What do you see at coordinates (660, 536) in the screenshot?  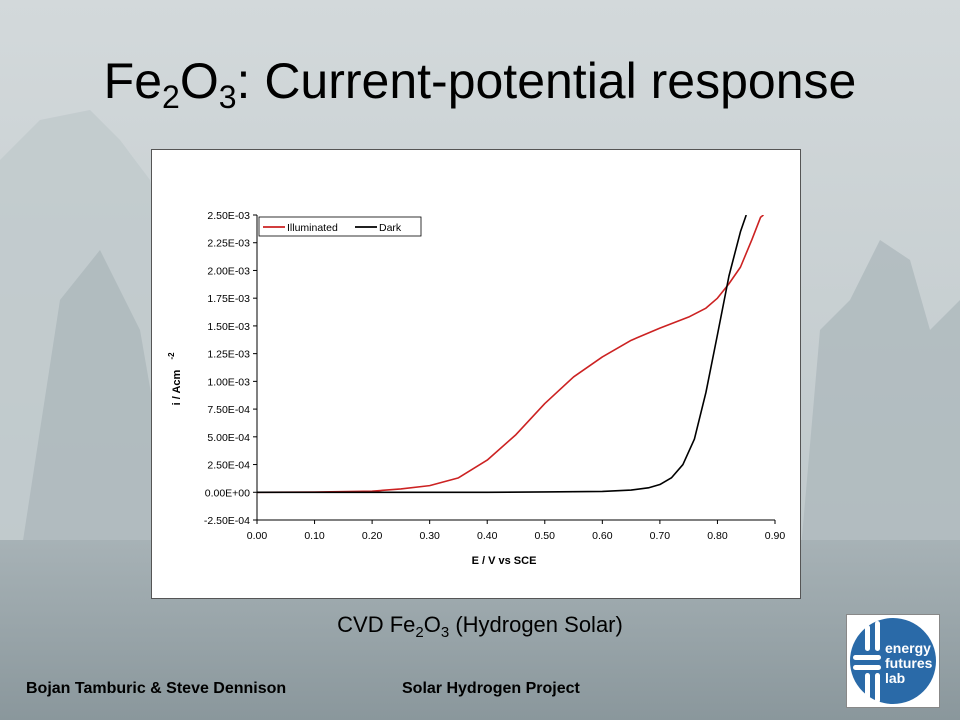 I see `x-tick-label: 0.70` at bounding box center [660, 536].